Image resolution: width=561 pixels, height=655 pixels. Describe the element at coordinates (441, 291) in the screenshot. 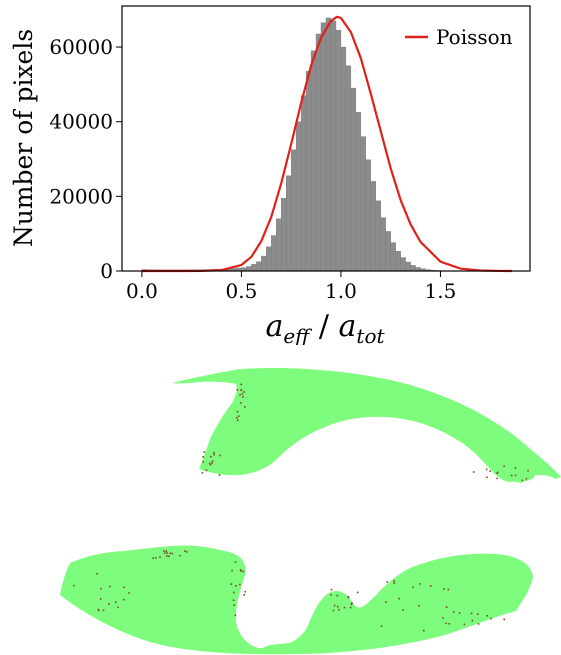

I see `x-tick-label: 1.5` at that location.